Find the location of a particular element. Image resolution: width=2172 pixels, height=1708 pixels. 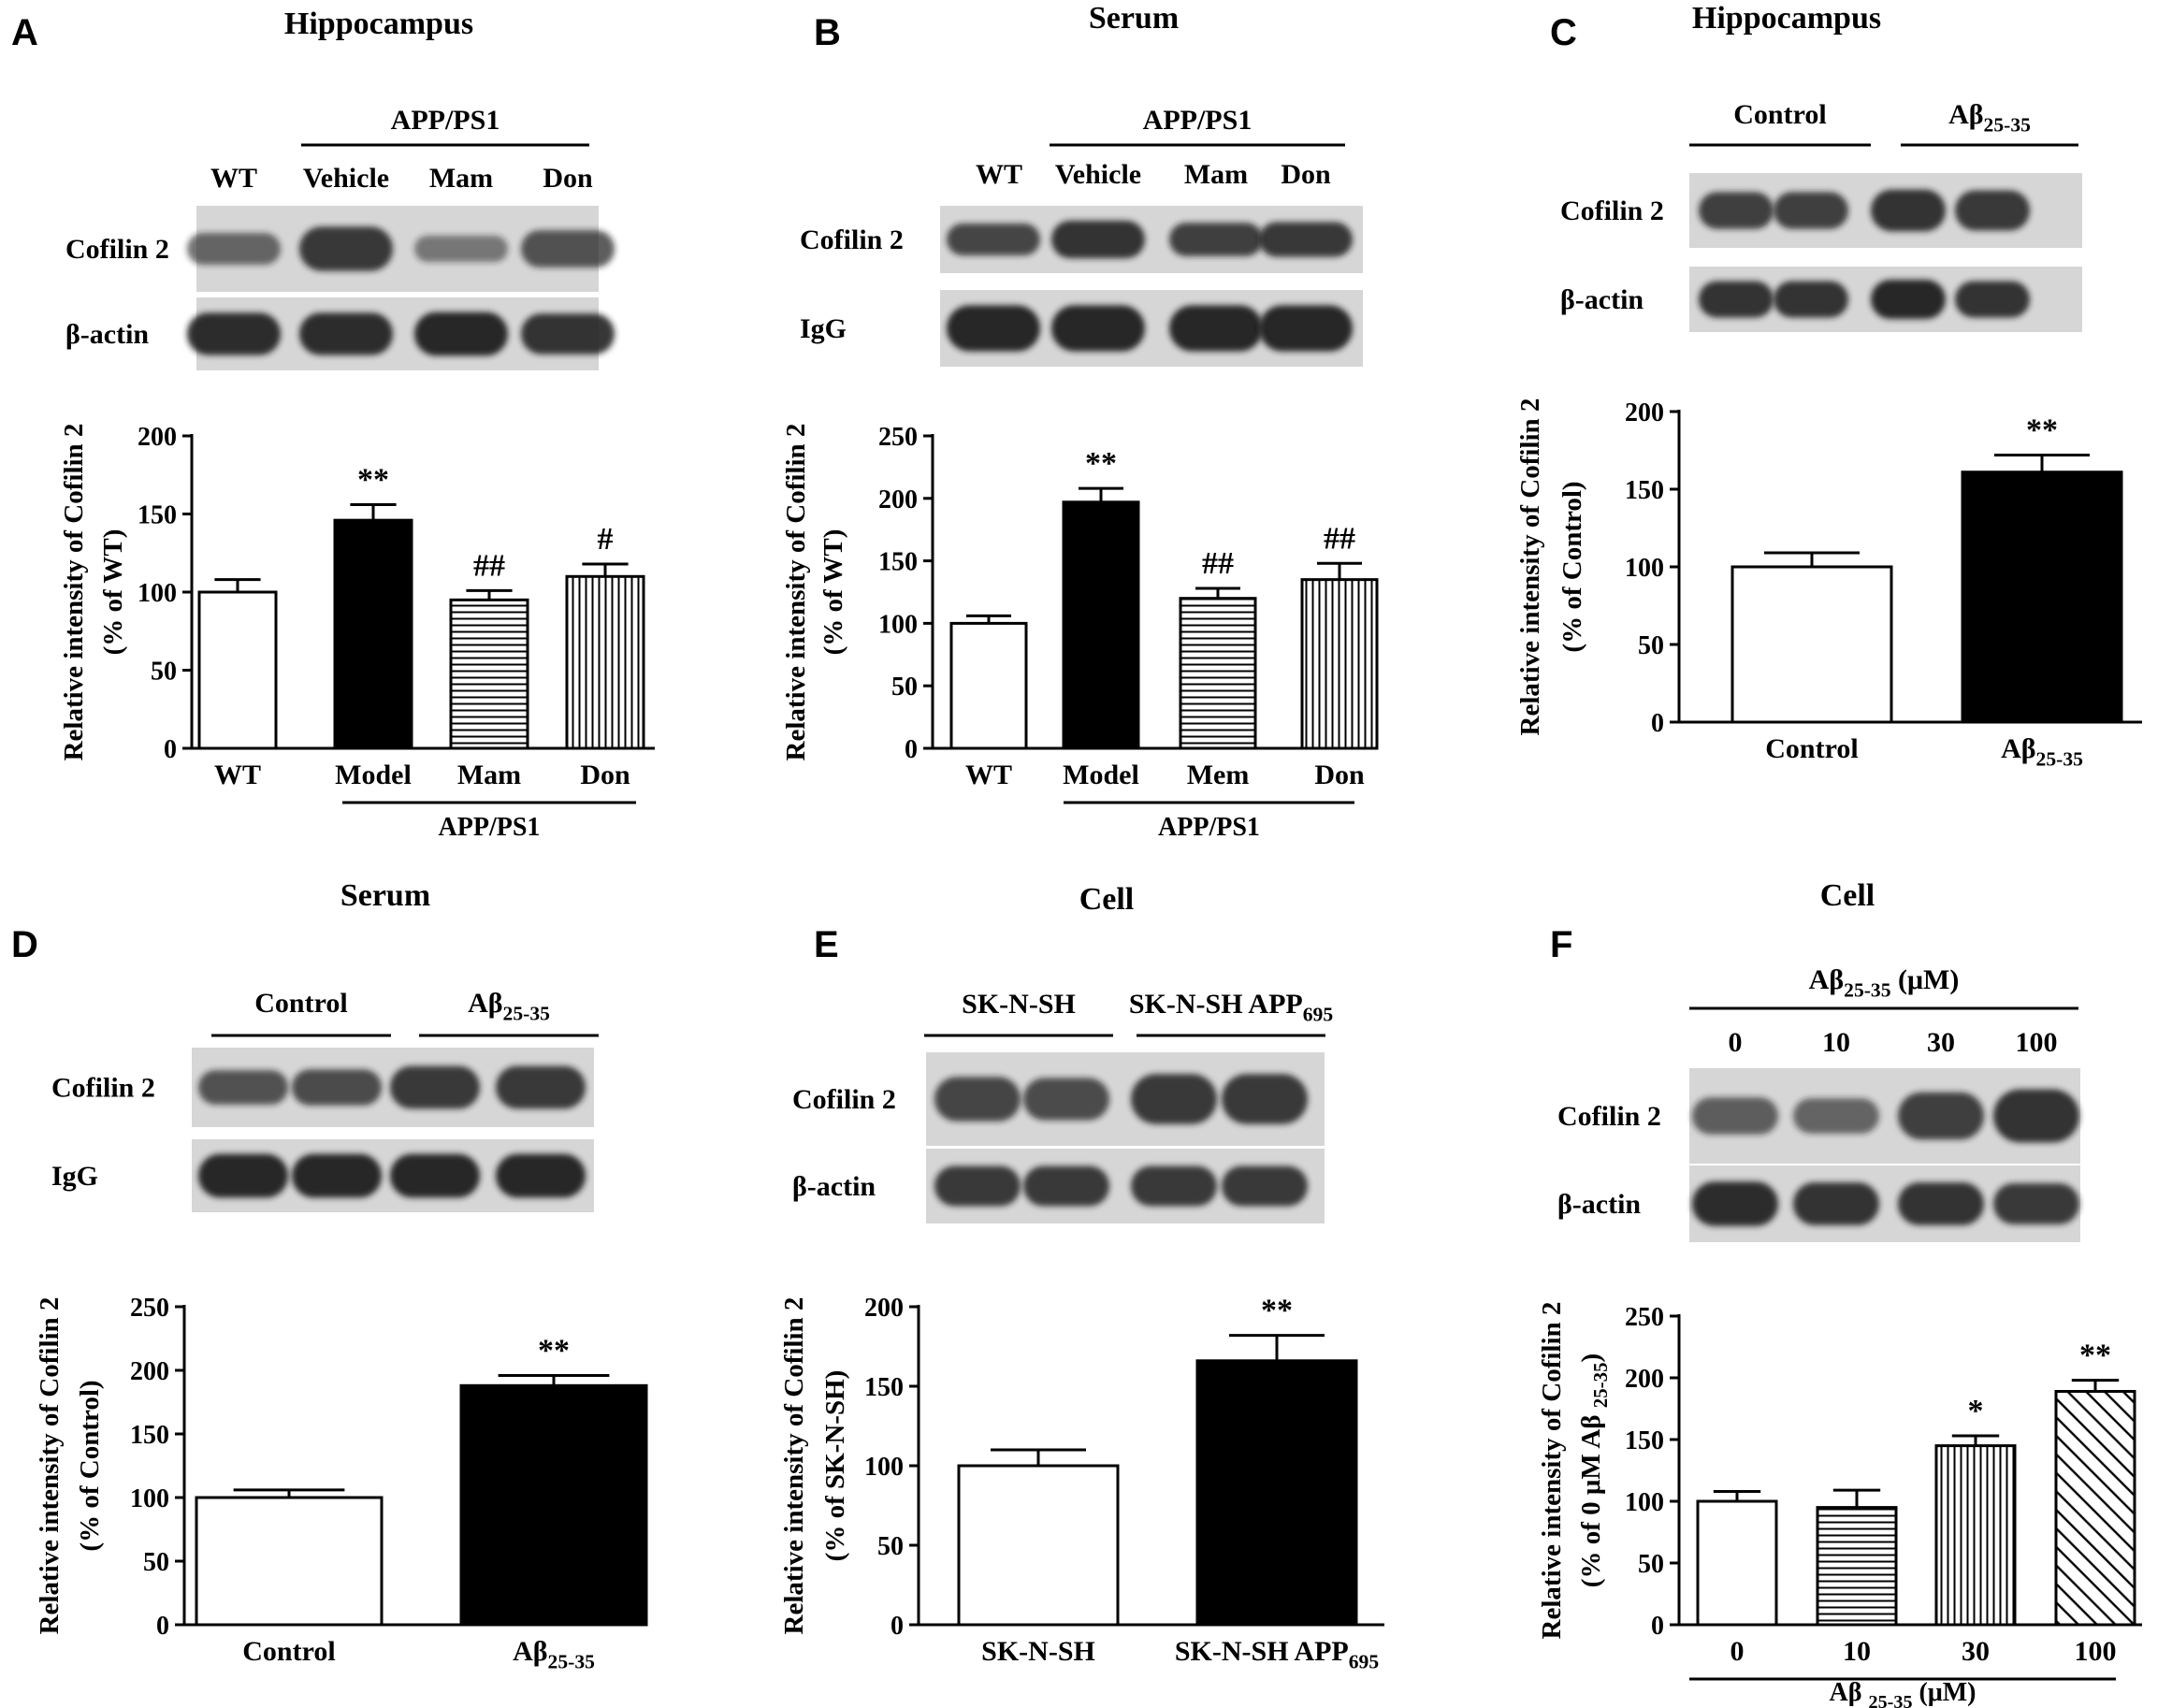

x-category-label: 30 is located at coordinates (1976, 1651).